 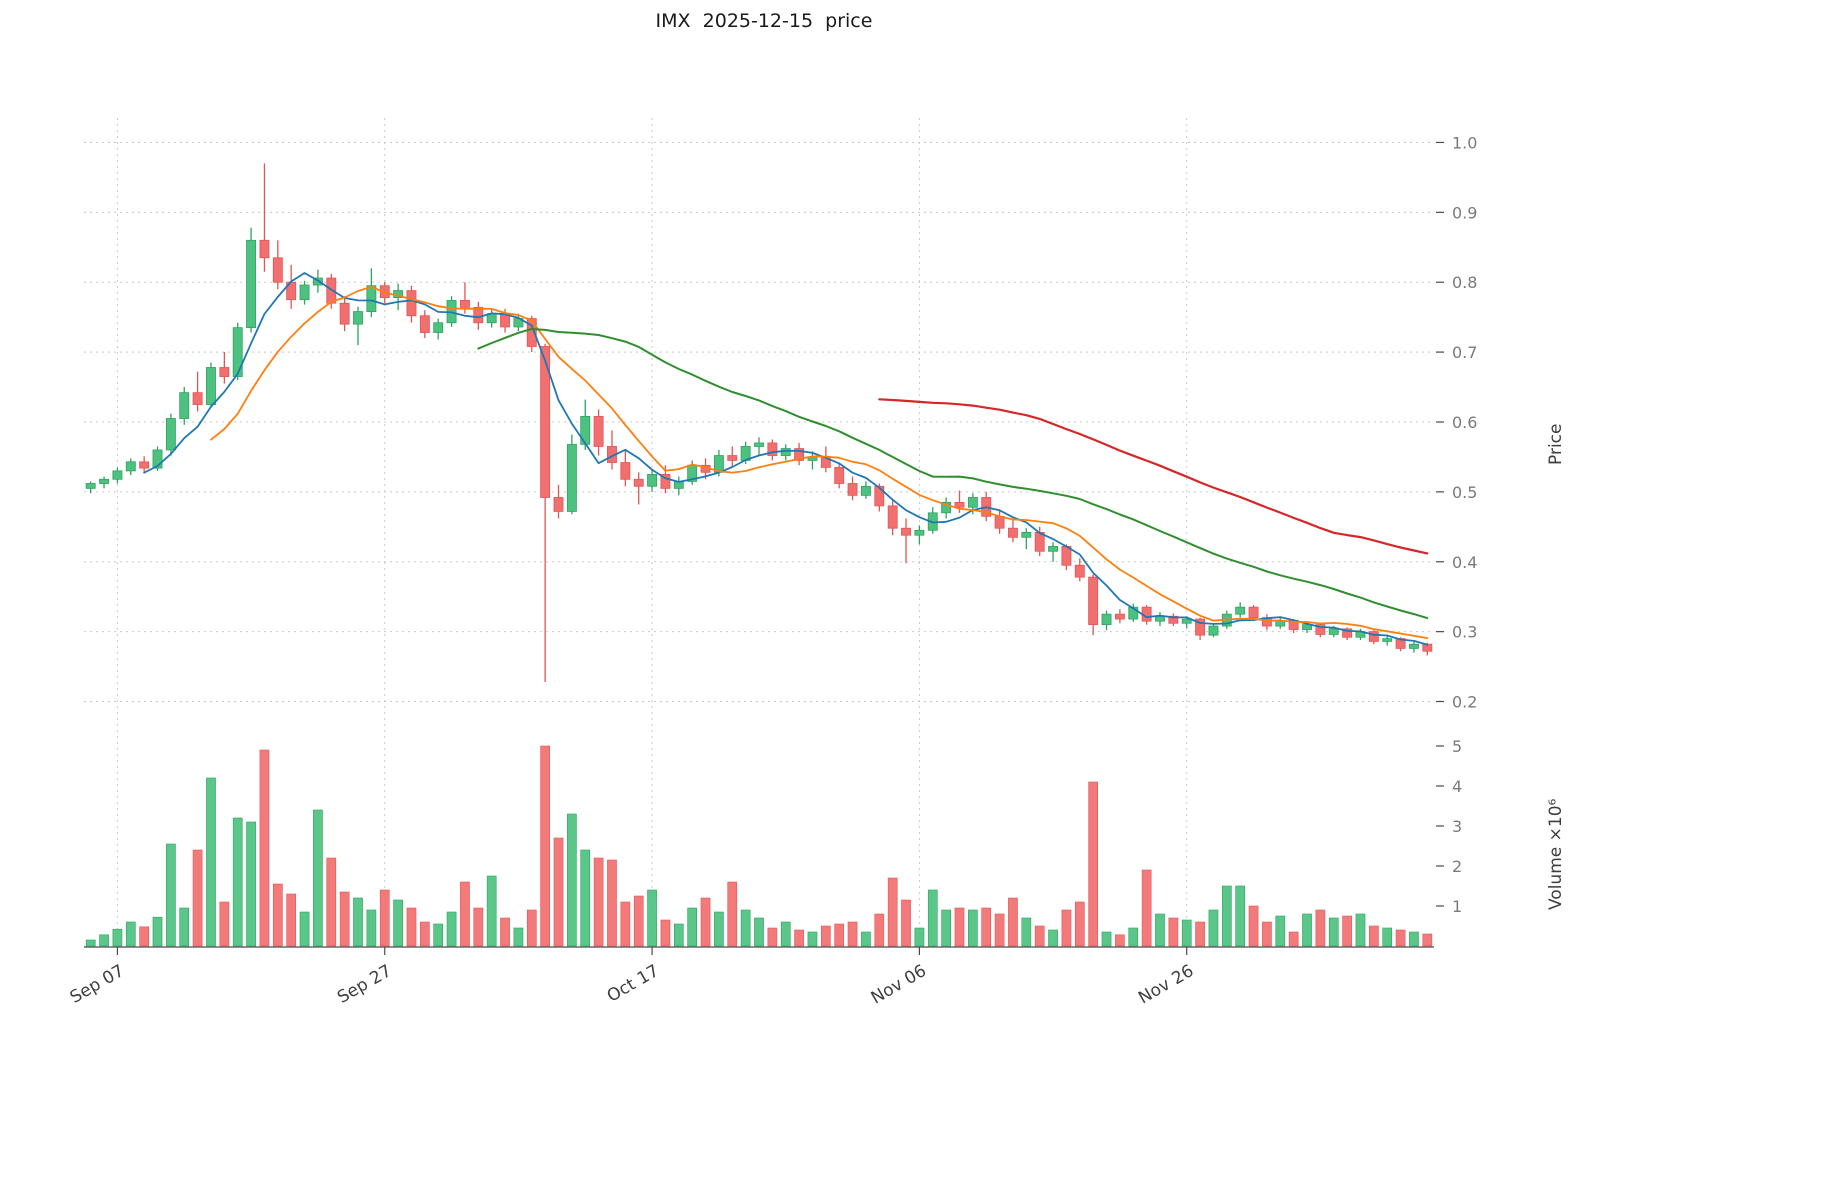 What do you see at coordinates (1457, 866) in the screenshot?
I see `volume-tick-label: 2` at bounding box center [1457, 866].